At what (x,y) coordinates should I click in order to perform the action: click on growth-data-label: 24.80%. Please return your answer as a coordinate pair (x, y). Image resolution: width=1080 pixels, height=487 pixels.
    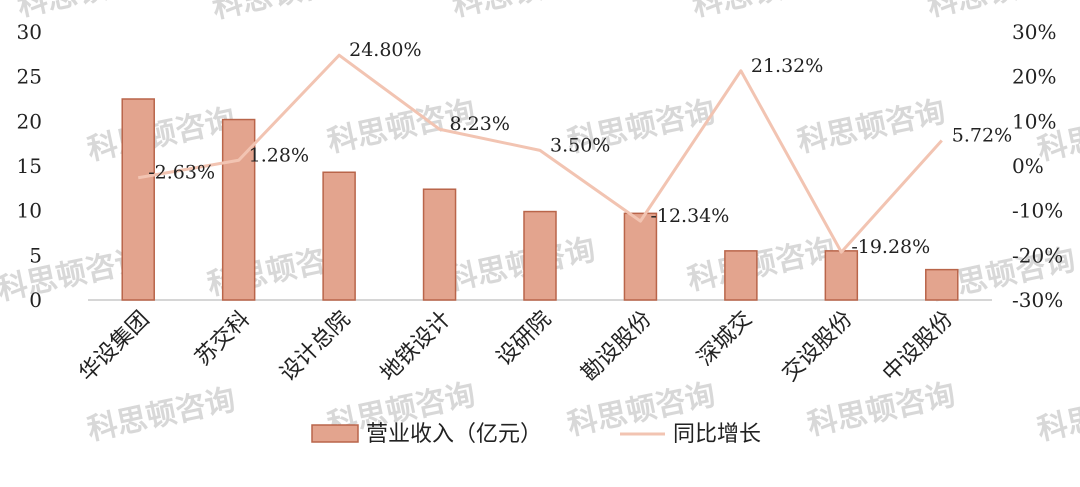
    Looking at the image, I should click on (385, 50).